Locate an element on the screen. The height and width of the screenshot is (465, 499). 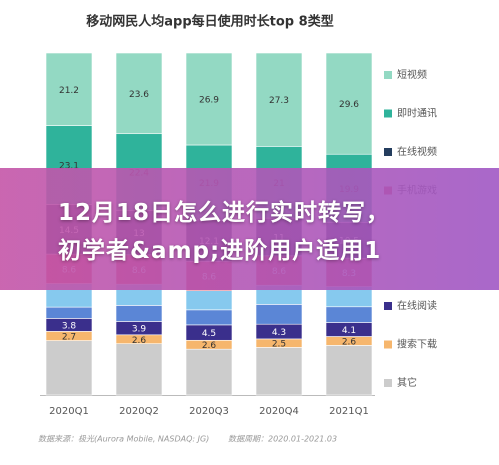
value-label: 21.2 is located at coordinates (69, 91).